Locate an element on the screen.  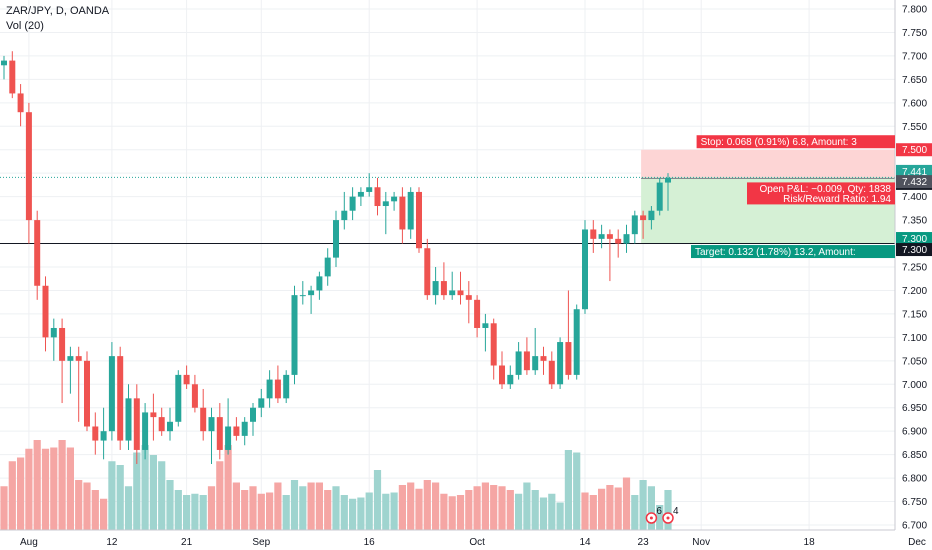
price-axis-badge-text: 7.500 is located at coordinates (914, 150).